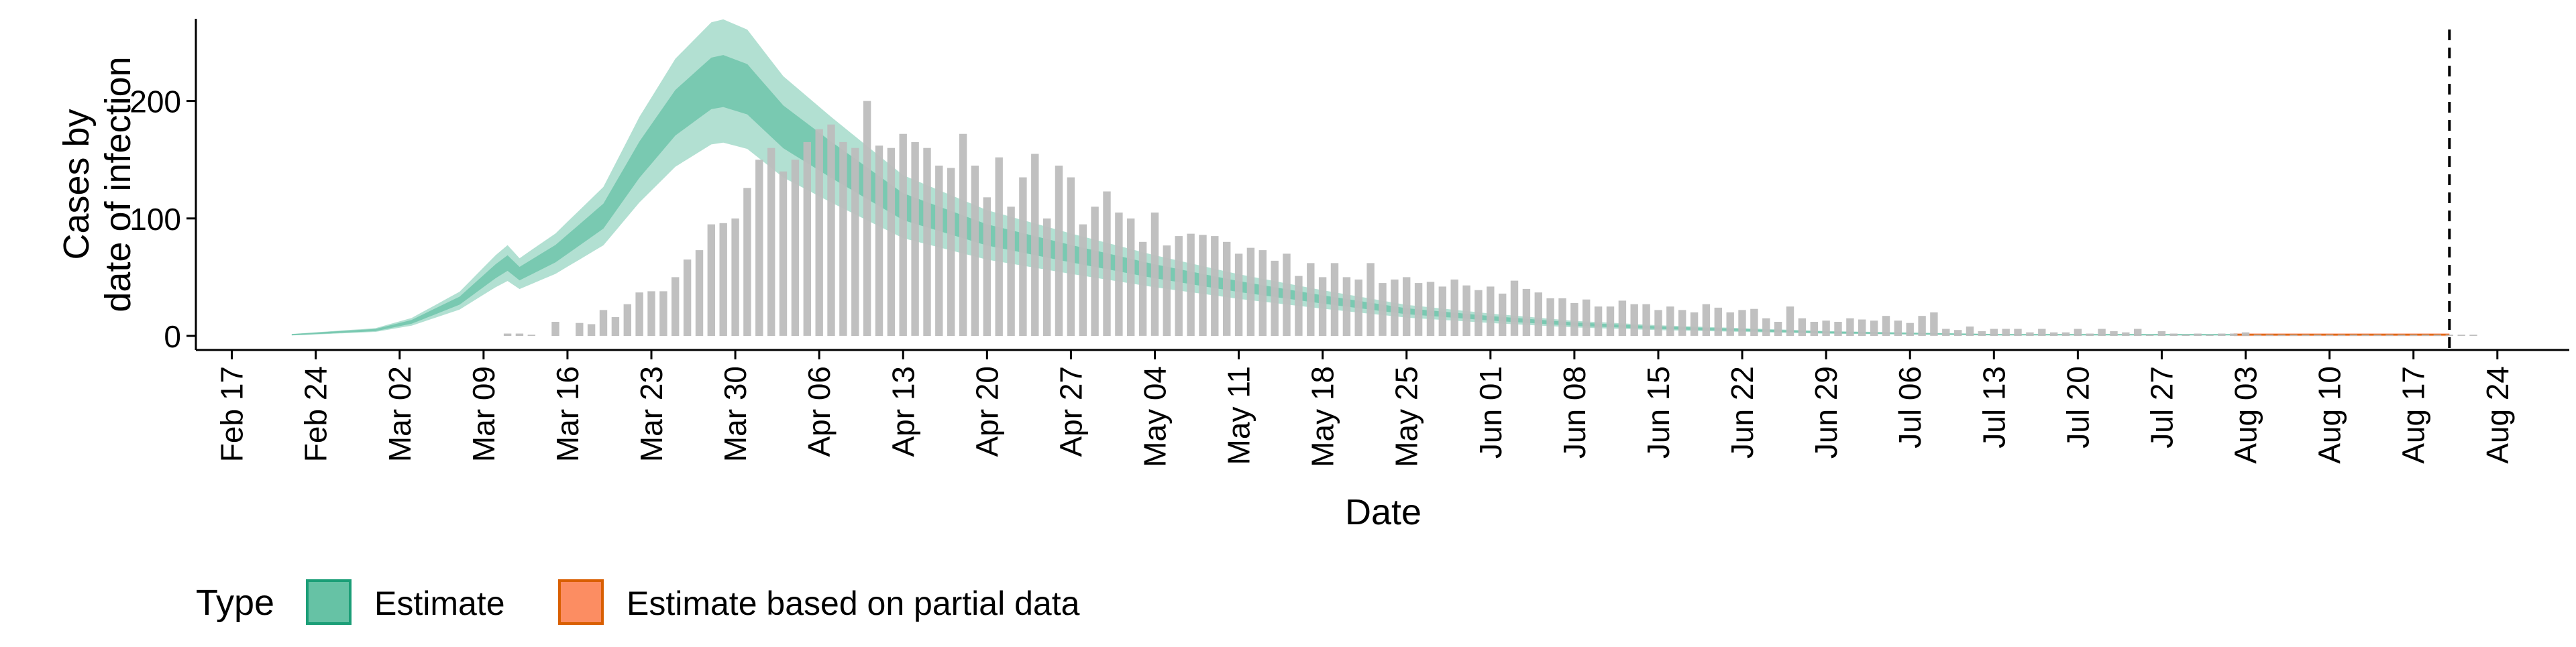  I want to click on x-tick-label: May 11, so click(1239, 415).